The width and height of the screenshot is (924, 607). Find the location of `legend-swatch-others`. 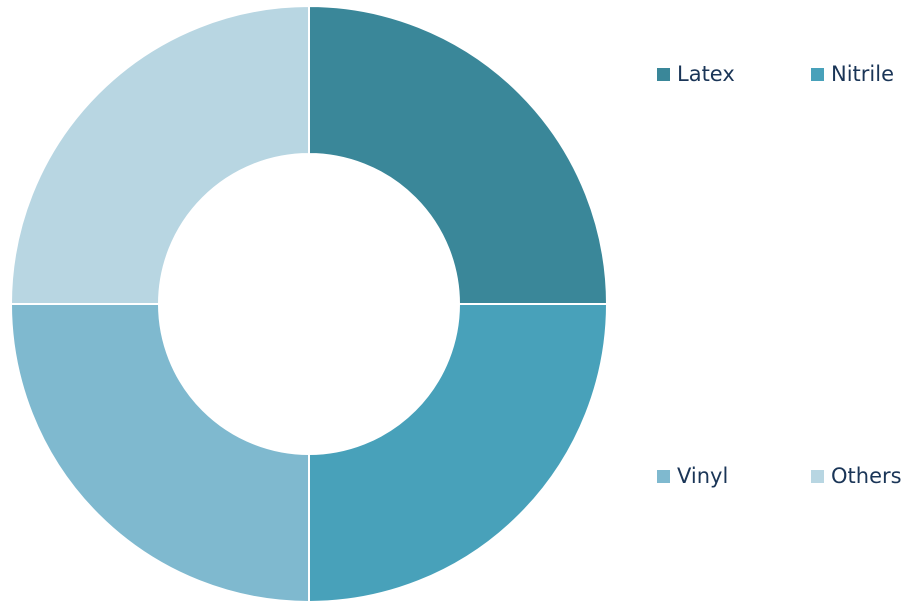

legend-swatch-others is located at coordinates (817, 476).